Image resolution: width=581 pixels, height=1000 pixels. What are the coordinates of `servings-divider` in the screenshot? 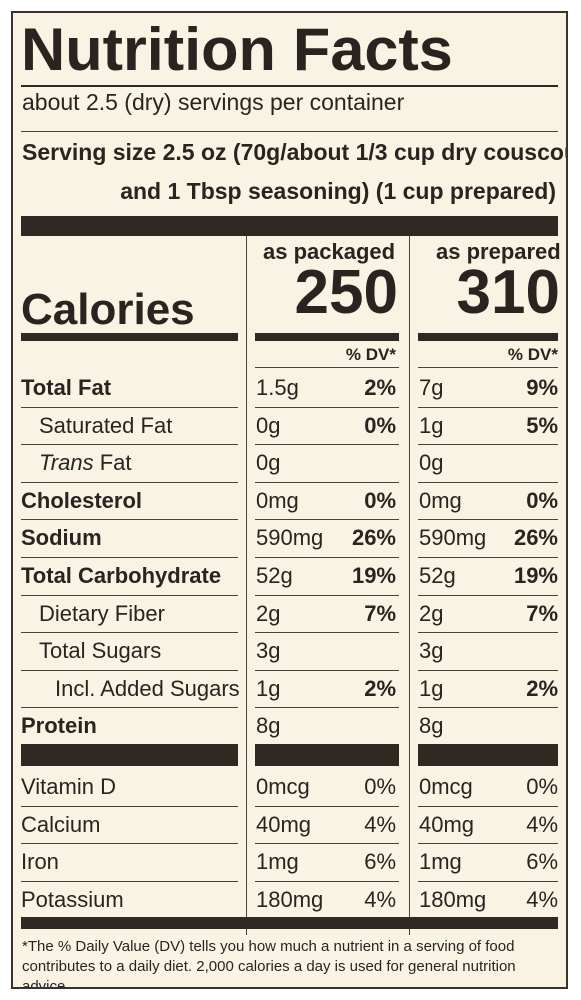 It's located at (289, 131).